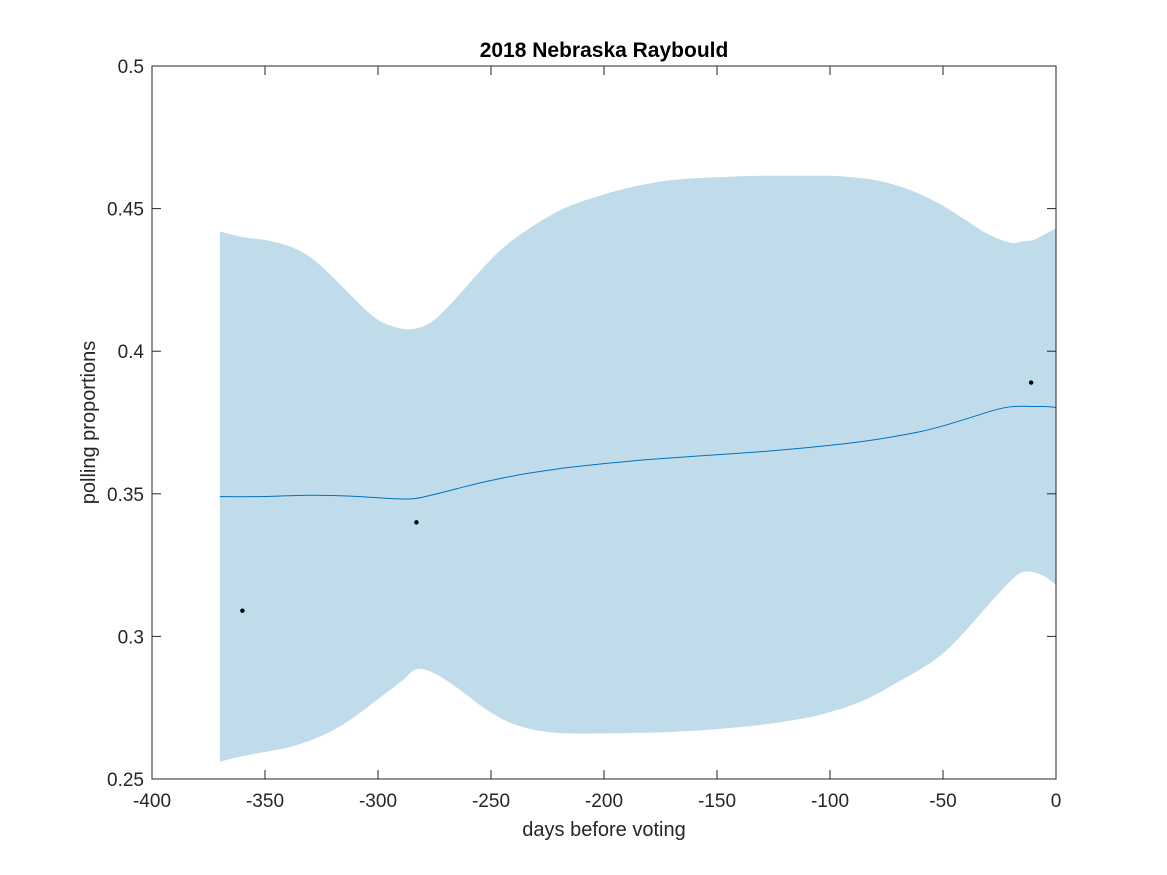 The height and width of the screenshot is (875, 1167). What do you see at coordinates (830, 801) in the screenshot?
I see `x-tick-label: -100` at bounding box center [830, 801].